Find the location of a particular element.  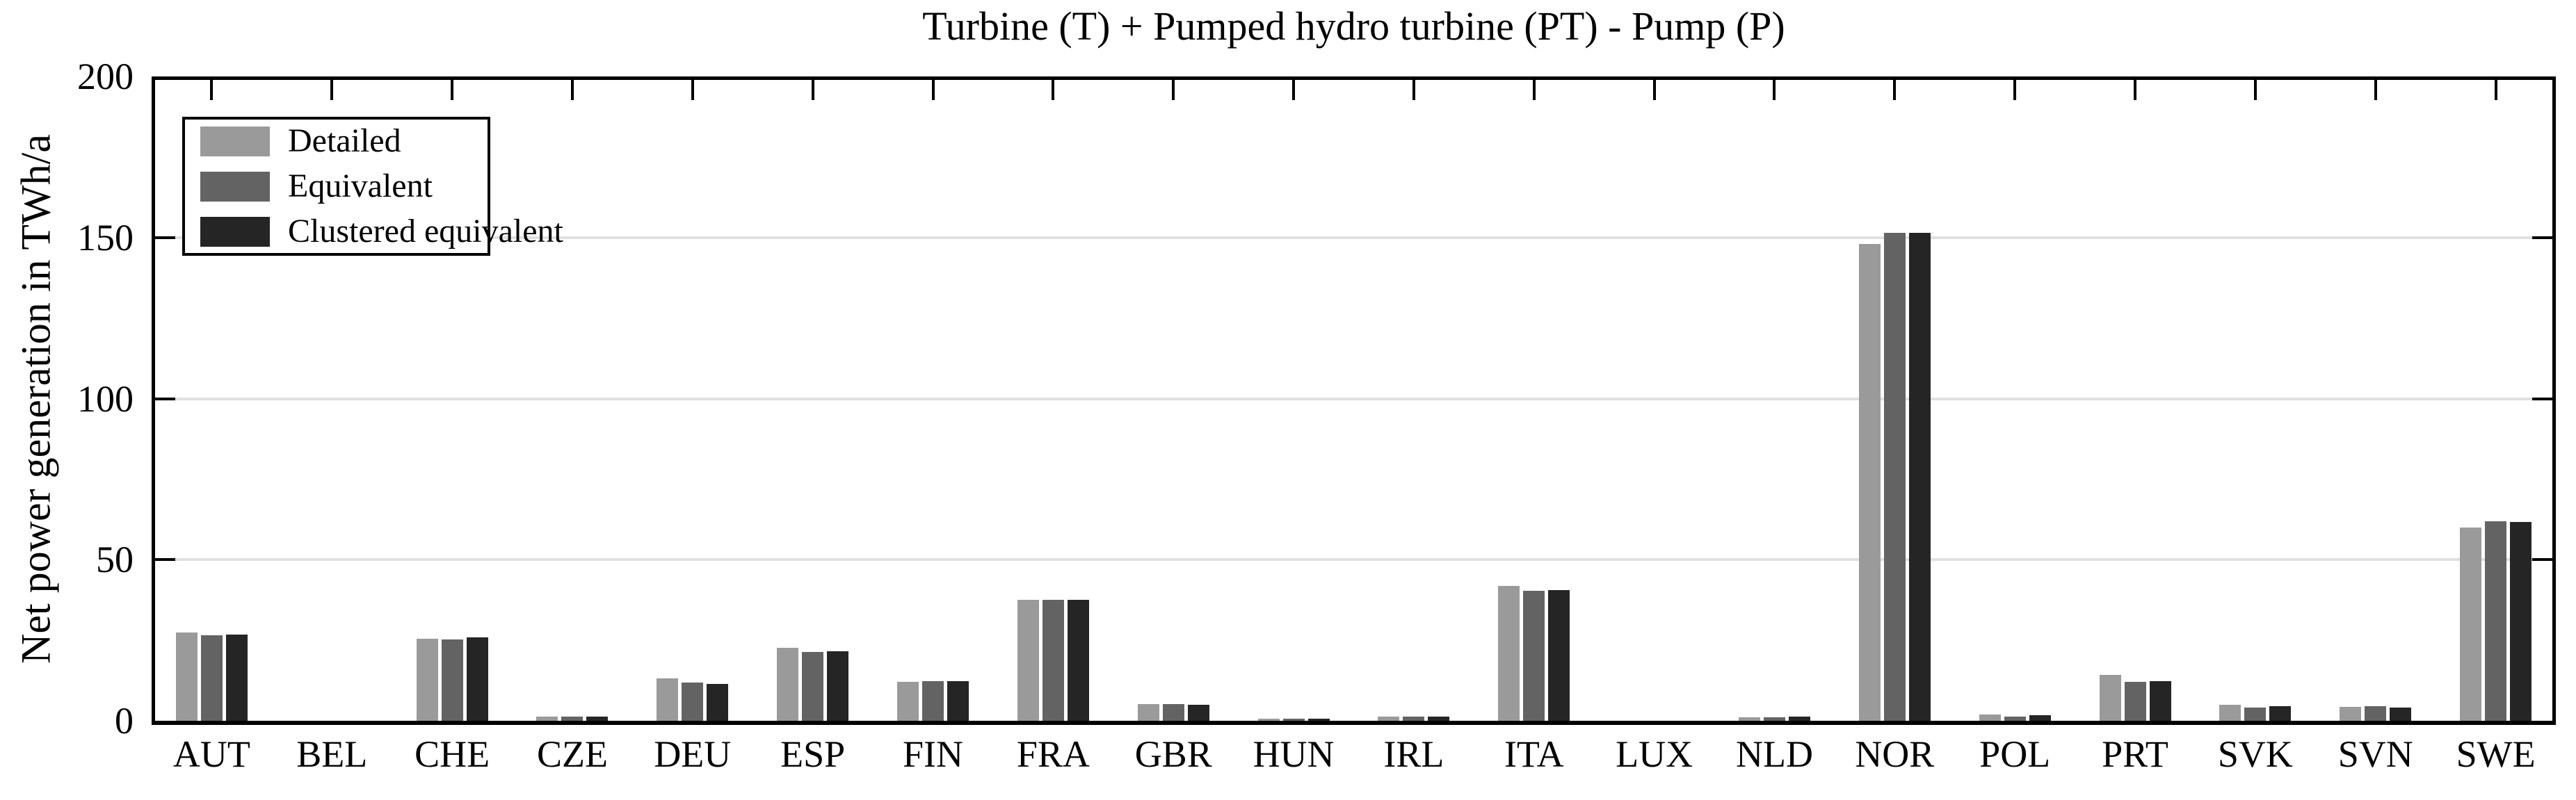

legend-label-equivalent: Equivalent is located at coordinates (361, 186).